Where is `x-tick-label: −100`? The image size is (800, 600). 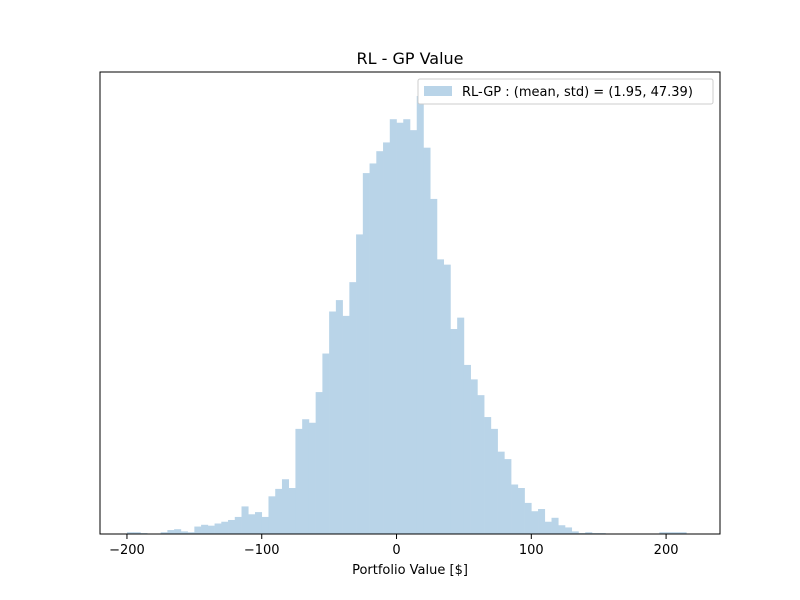 x-tick-label: −100 is located at coordinates (262, 550).